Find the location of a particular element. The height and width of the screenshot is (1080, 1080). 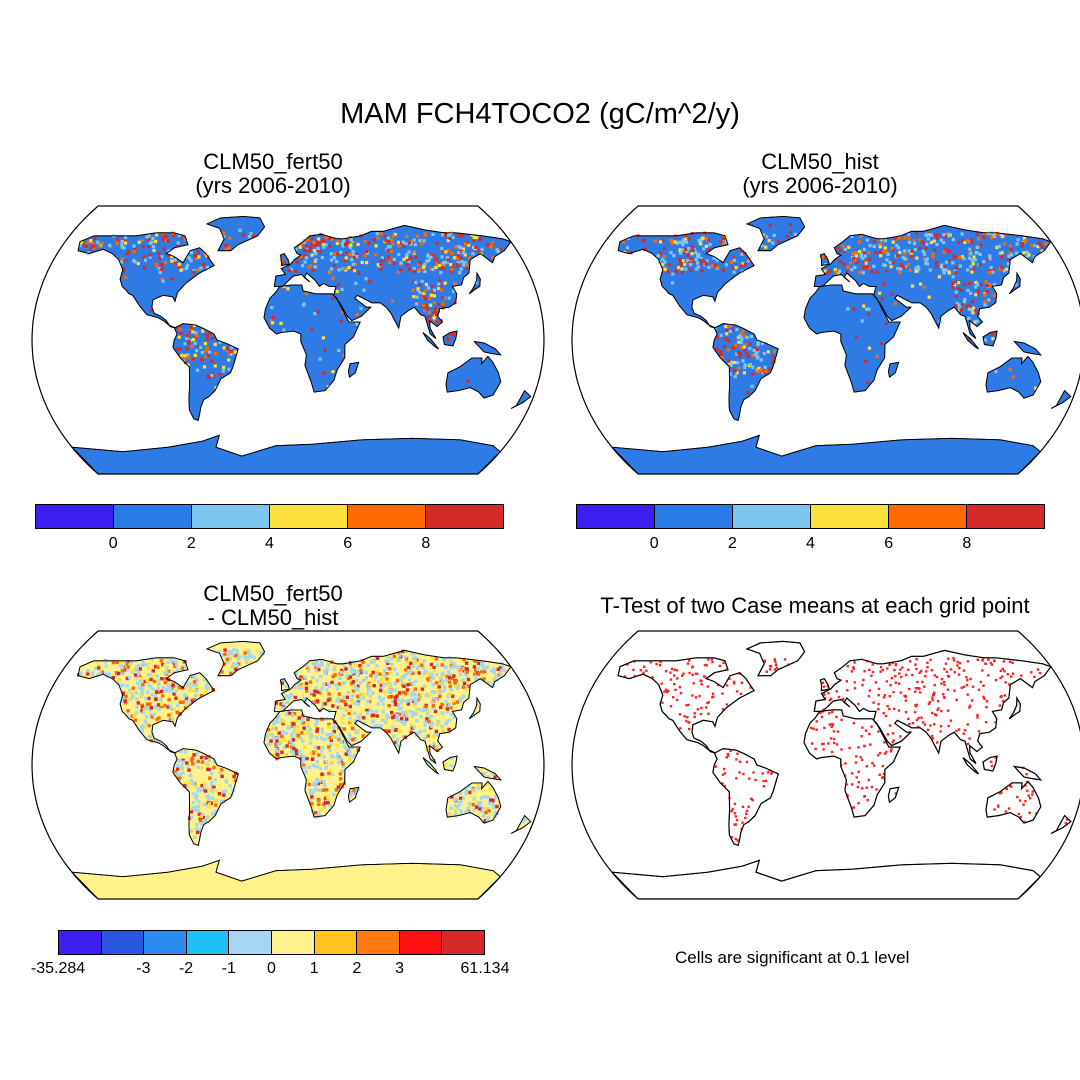

coastline-southAmerica is located at coordinates (745, 797).